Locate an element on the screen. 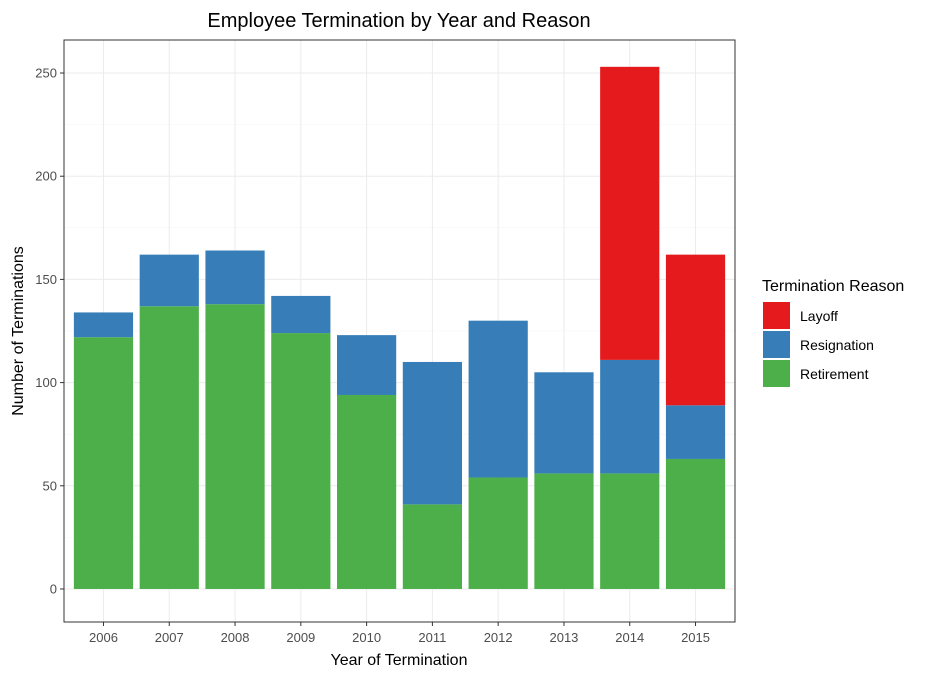  y-tick-label: 50 is located at coordinates (50, 485).